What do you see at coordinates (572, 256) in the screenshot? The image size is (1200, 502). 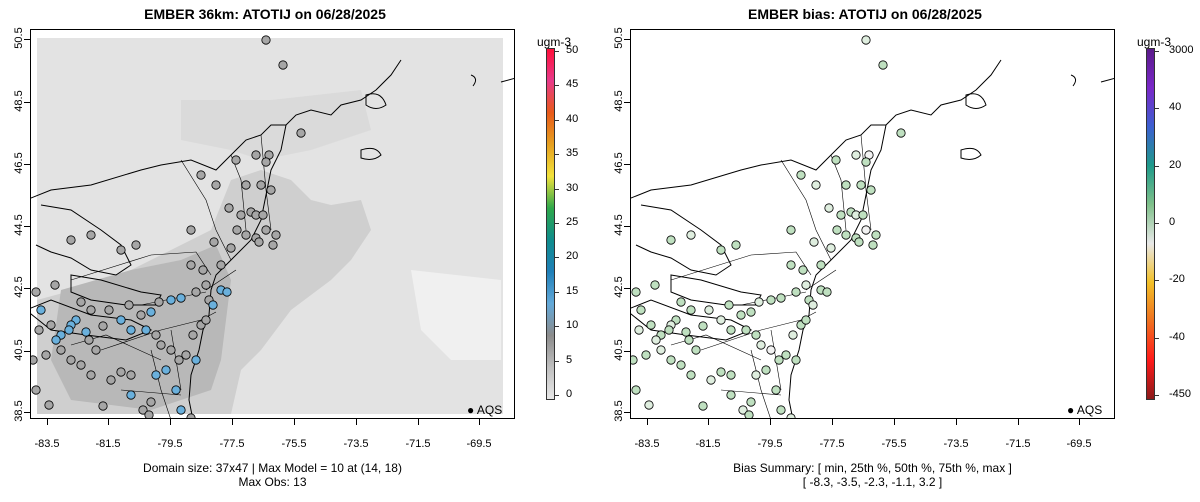 I see `colorbar-tick-label: 20` at bounding box center [572, 256].